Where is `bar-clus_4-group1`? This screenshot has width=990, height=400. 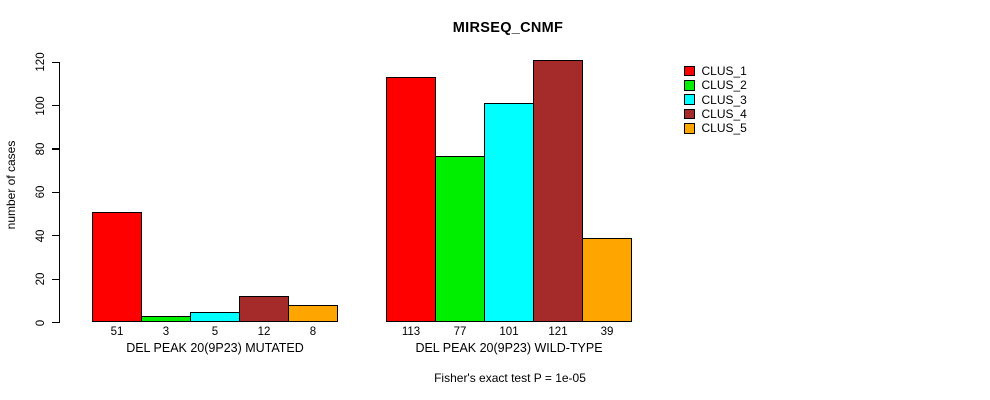
bar-clus_4-group1 is located at coordinates (264, 309).